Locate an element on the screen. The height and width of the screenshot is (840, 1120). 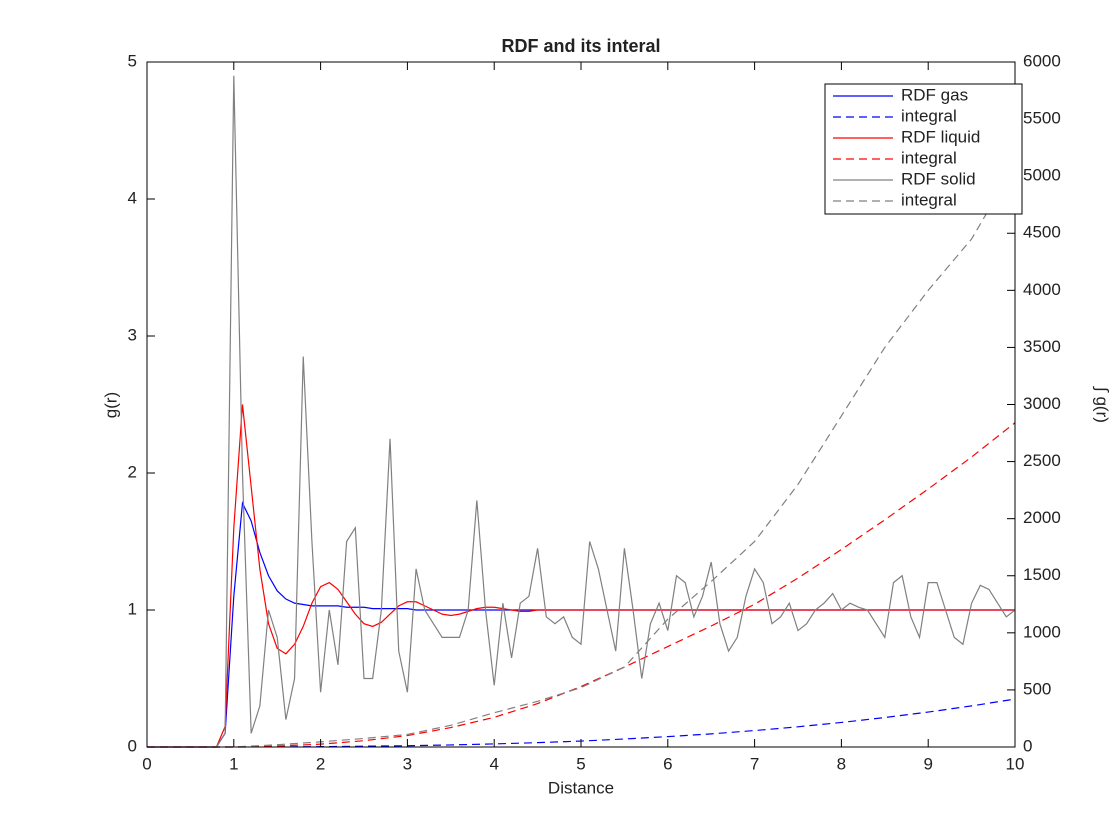
y2-tick-label: 5000 is located at coordinates (1042, 175).